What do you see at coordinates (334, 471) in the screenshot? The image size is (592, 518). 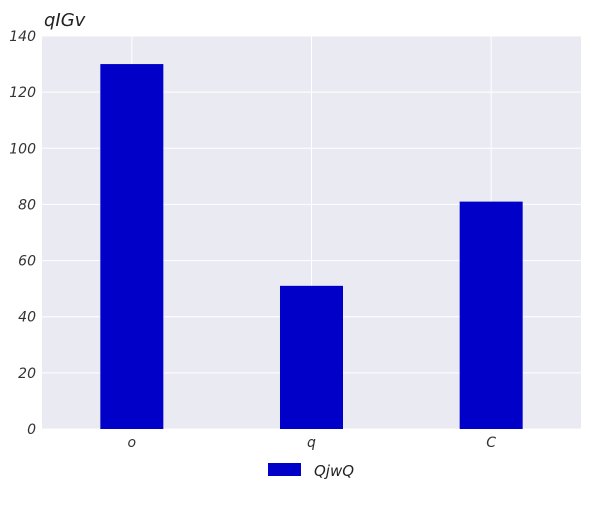 I see `legend-label: QjwQ` at bounding box center [334, 471].